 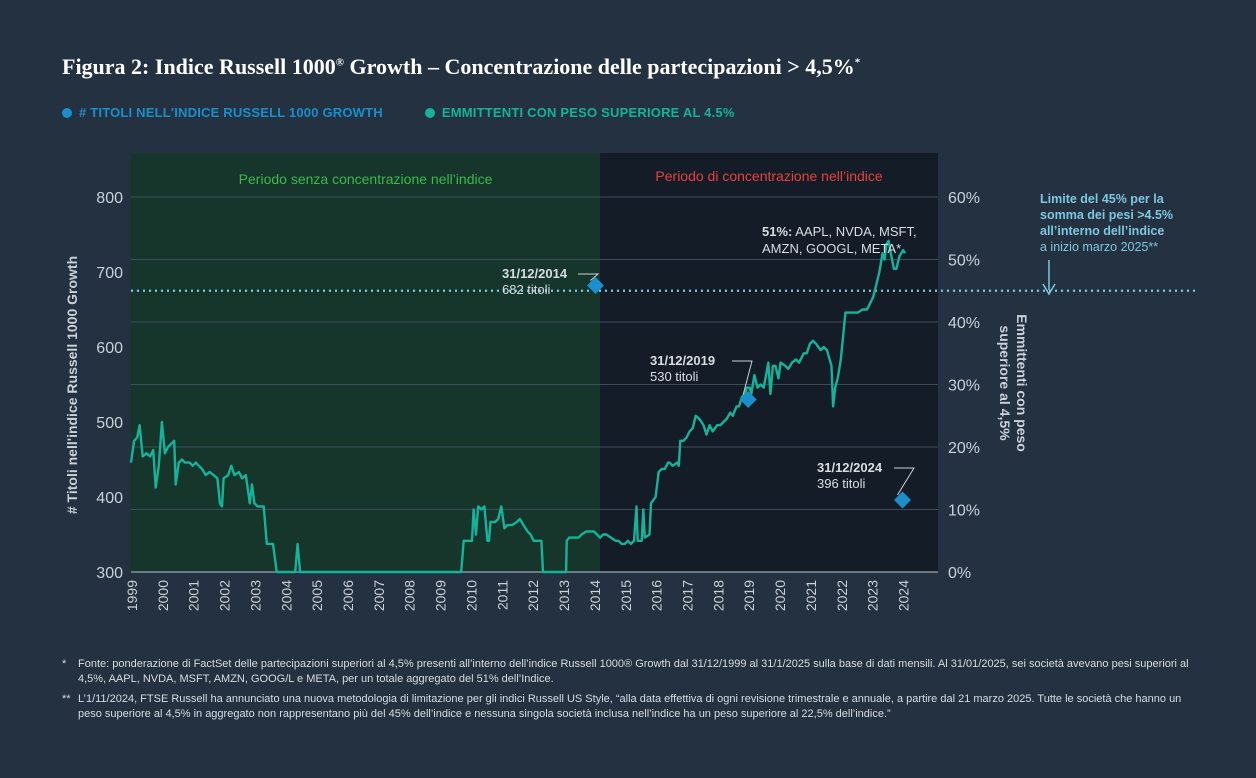 I want to click on period-1-label: Periodo senza concentrazione nell’indice, so click(x=366, y=179).